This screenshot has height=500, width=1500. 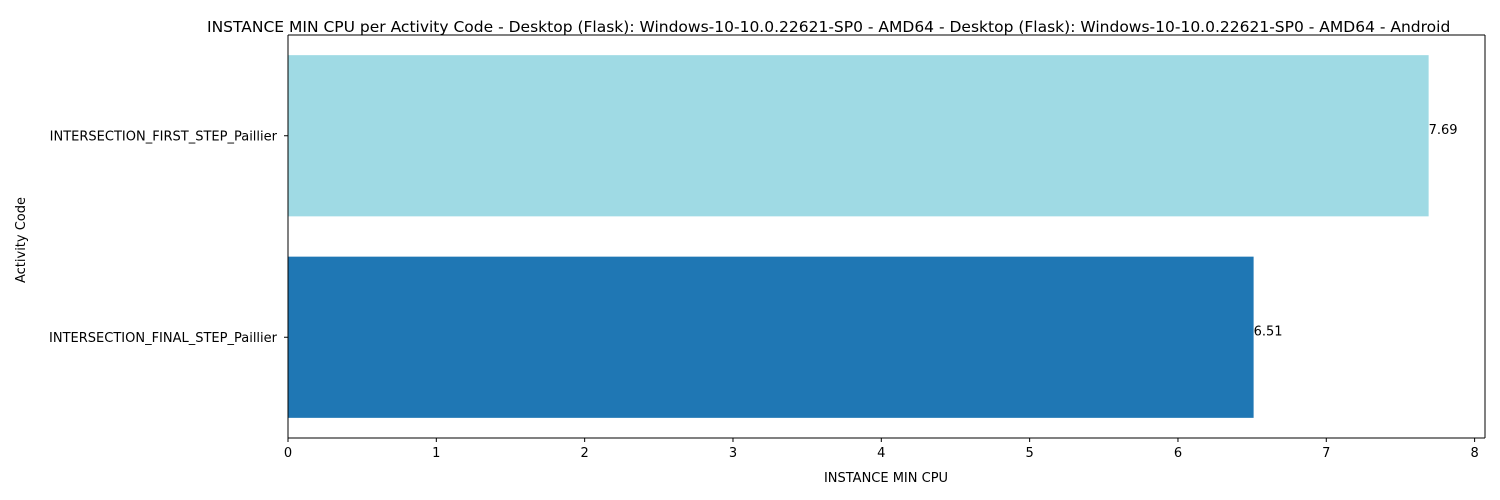 What do you see at coordinates (1029, 453) in the screenshot?
I see `x-tick-label: 5` at bounding box center [1029, 453].